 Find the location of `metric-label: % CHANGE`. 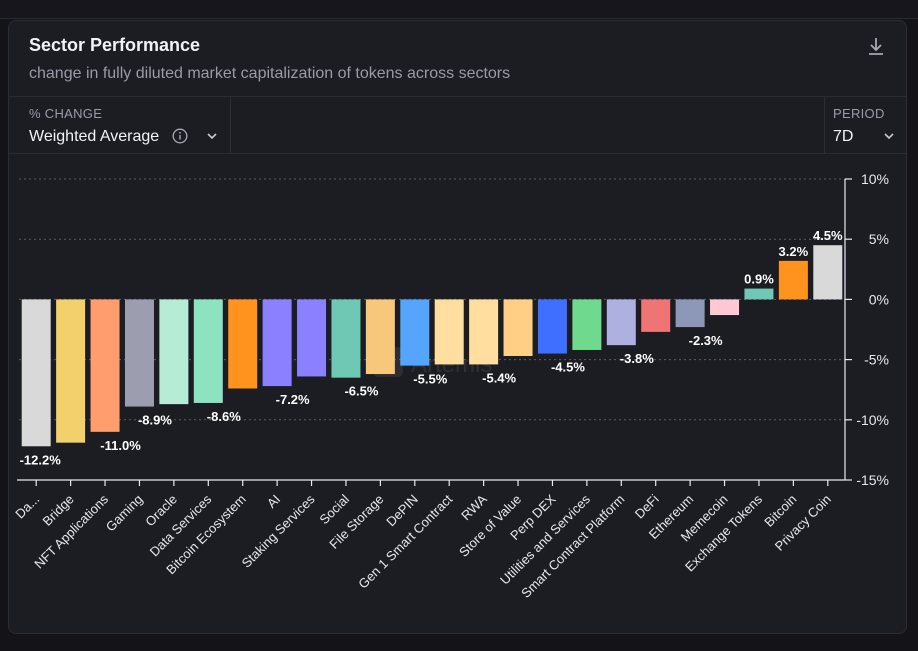

metric-label: % CHANGE is located at coordinates (66, 113).